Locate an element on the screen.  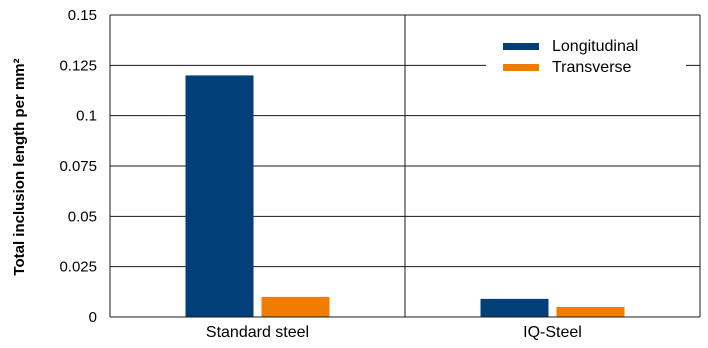
y-axis-label: Total inclusion length per mm² is located at coordinates (19, 166).